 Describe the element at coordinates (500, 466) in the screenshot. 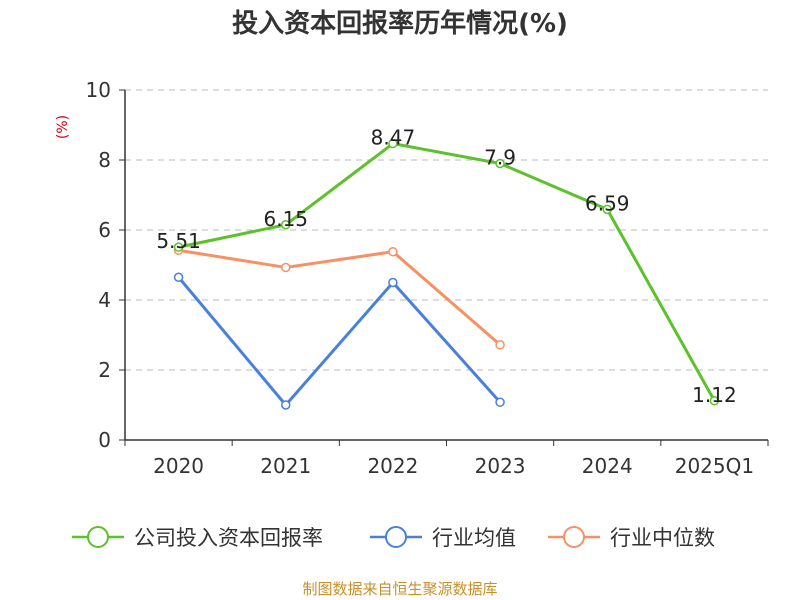

I see `x-tick-label: 2023` at that location.